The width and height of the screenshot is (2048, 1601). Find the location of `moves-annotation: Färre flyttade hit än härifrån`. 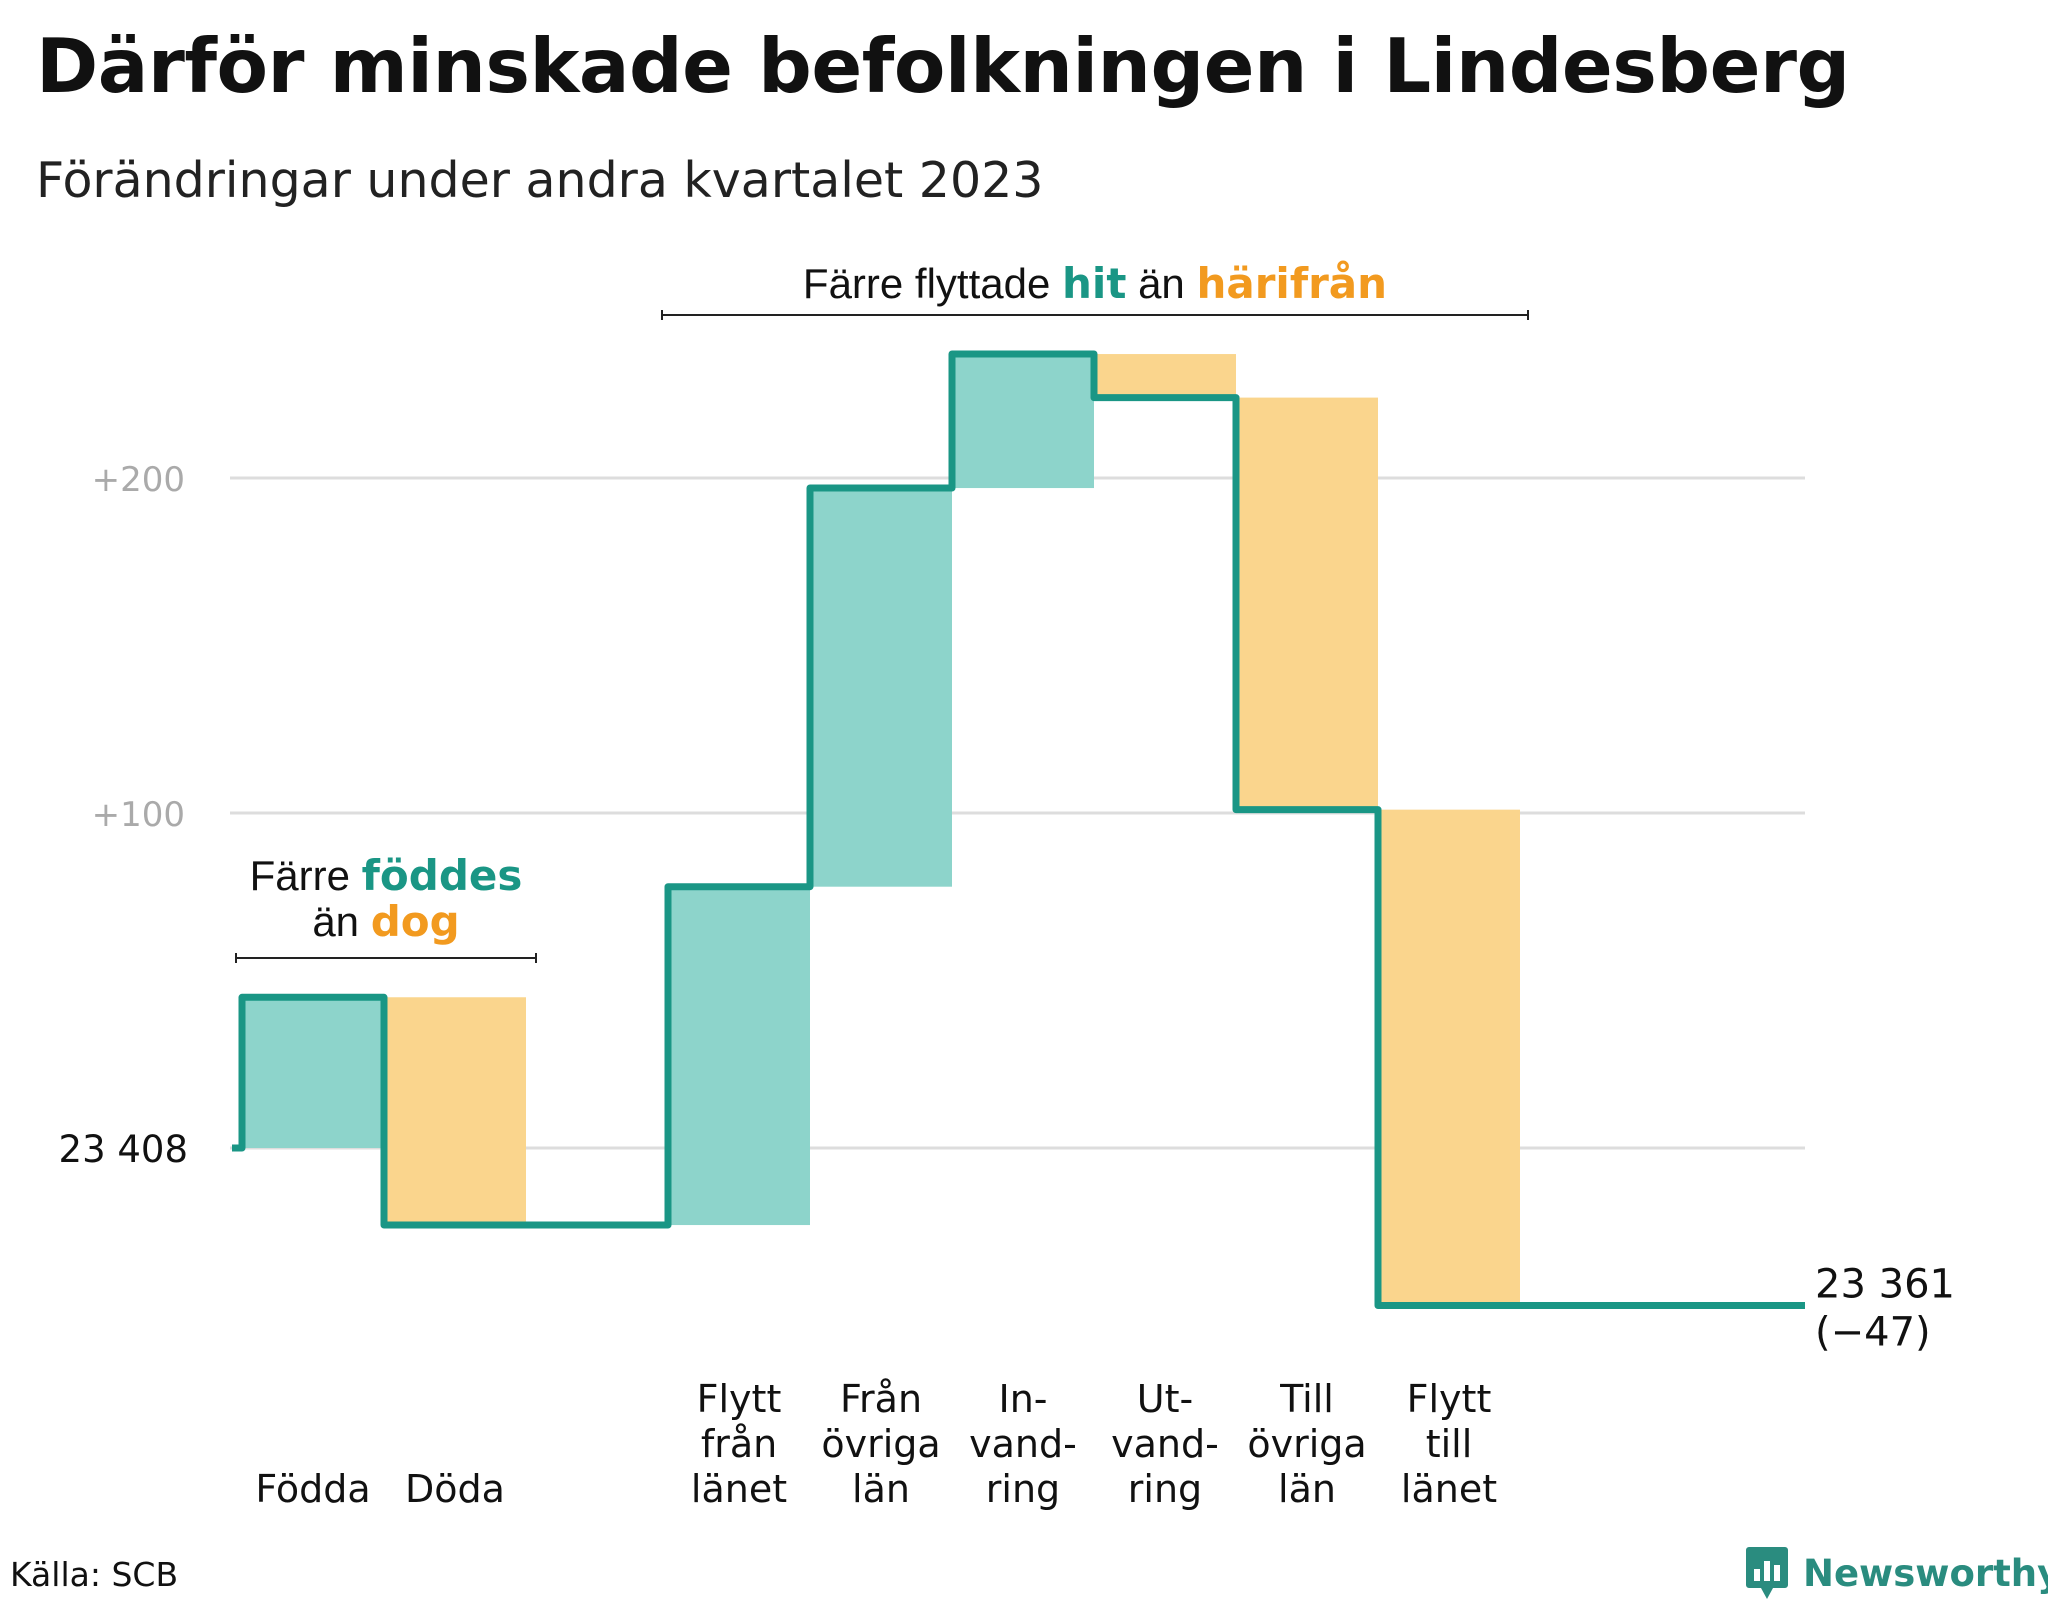

moves-annotation: Färre flyttade hit än härifrån is located at coordinates (1095, 283).